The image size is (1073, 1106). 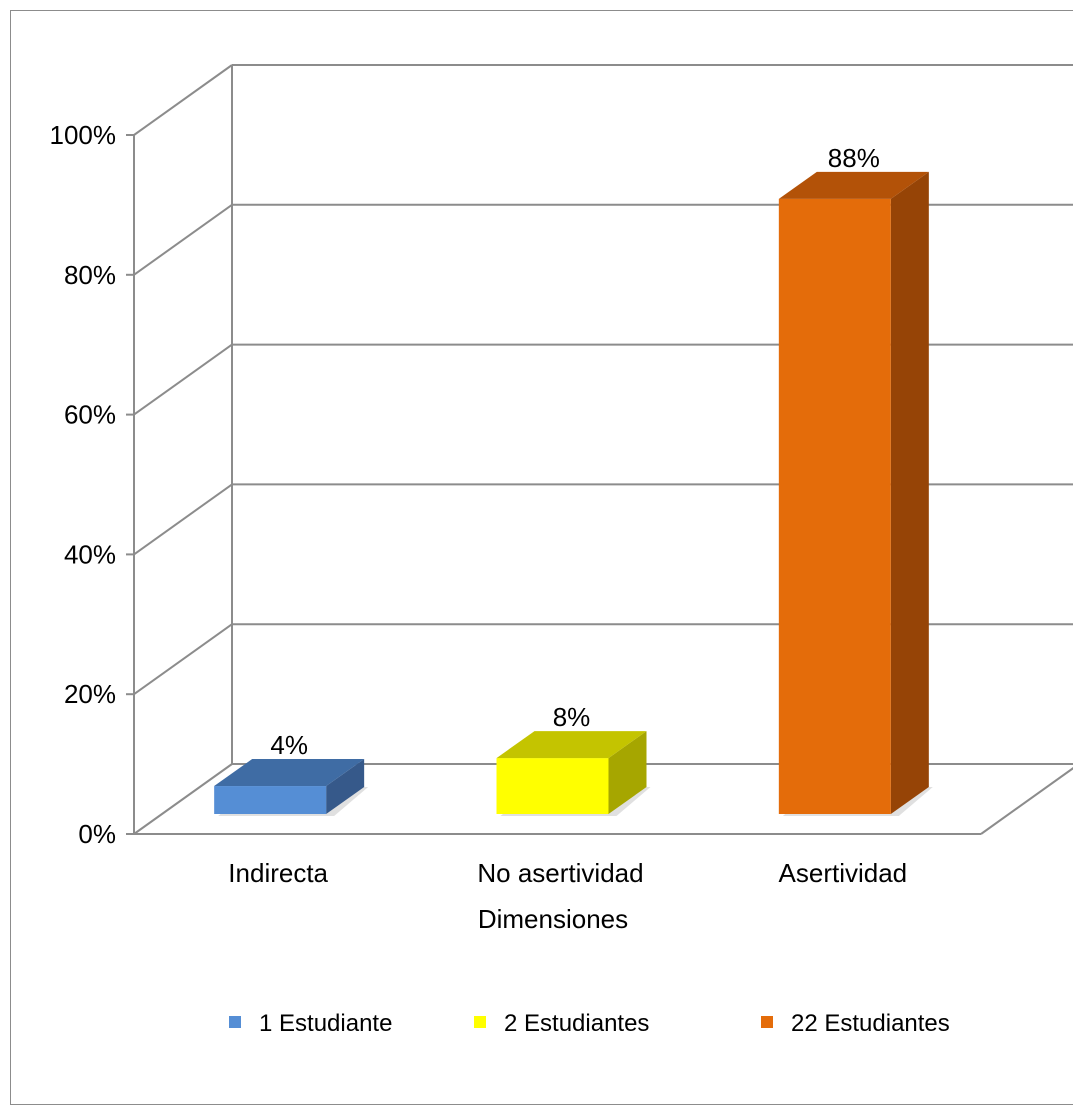 What do you see at coordinates (854, 158) in the screenshot?
I see `data-label: 88%` at bounding box center [854, 158].